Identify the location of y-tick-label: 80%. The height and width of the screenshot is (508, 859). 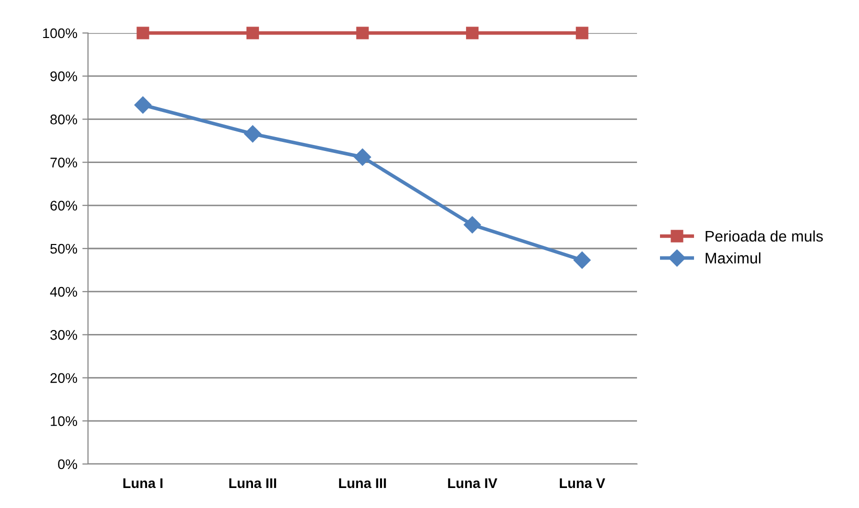
(64, 119).